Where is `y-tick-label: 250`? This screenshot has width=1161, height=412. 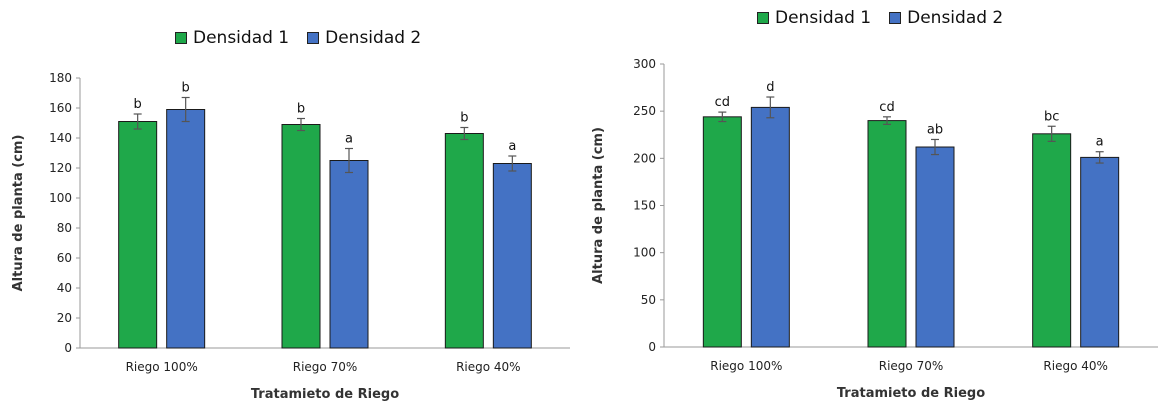
y-tick-label: 250 is located at coordinates (644, 111).